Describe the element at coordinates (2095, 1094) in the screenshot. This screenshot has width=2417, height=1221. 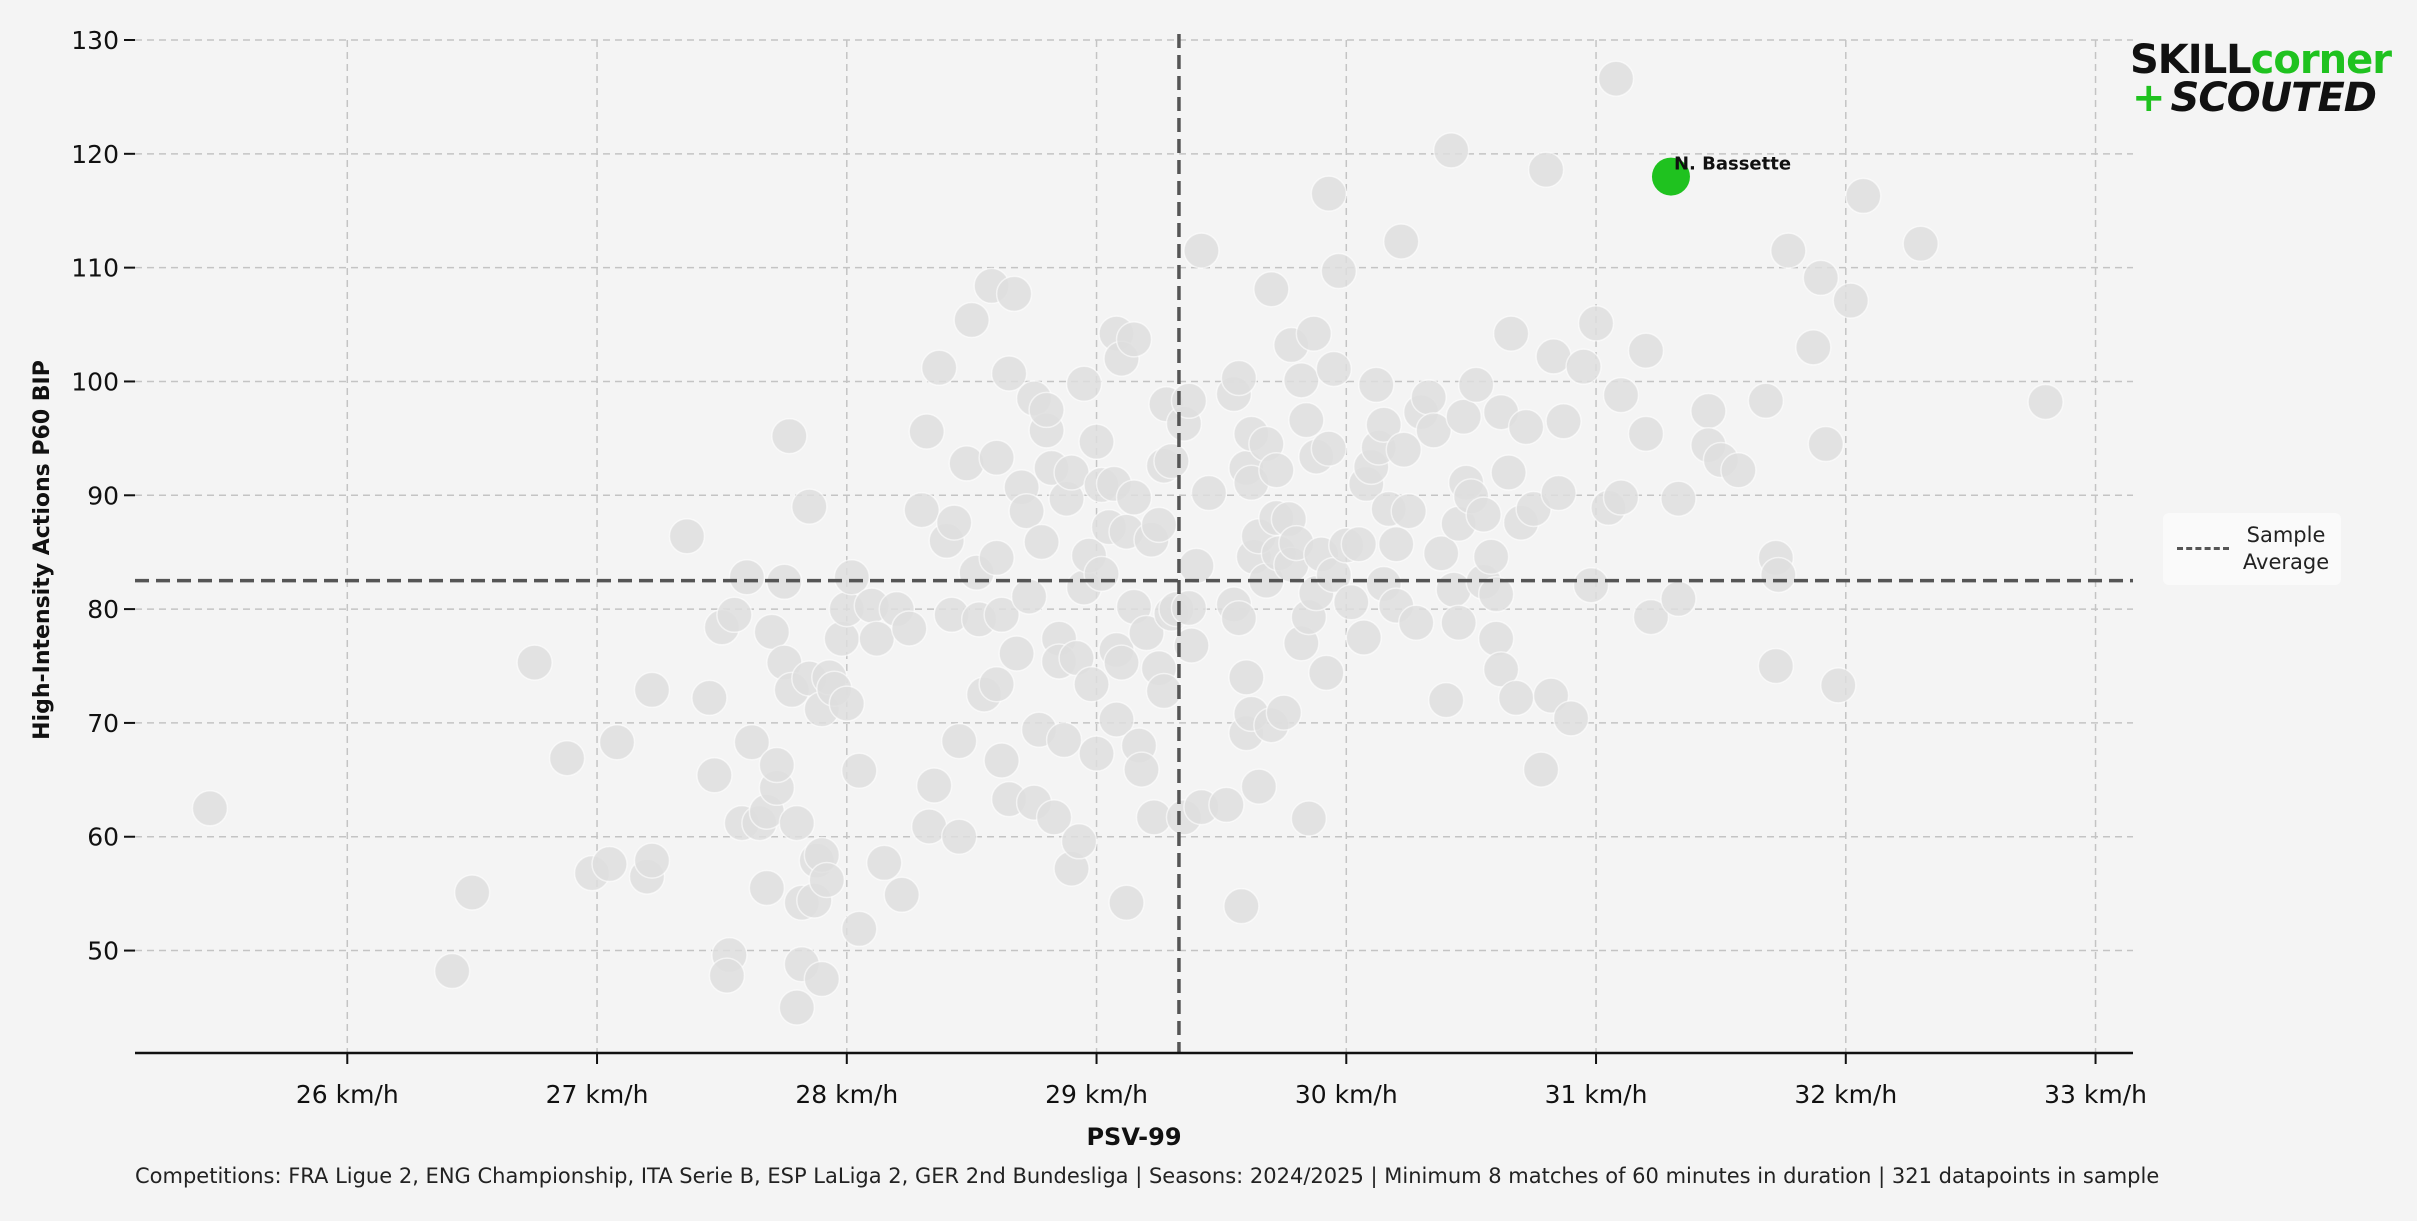
I see `x-tick-label: 33 km/h` at that location.